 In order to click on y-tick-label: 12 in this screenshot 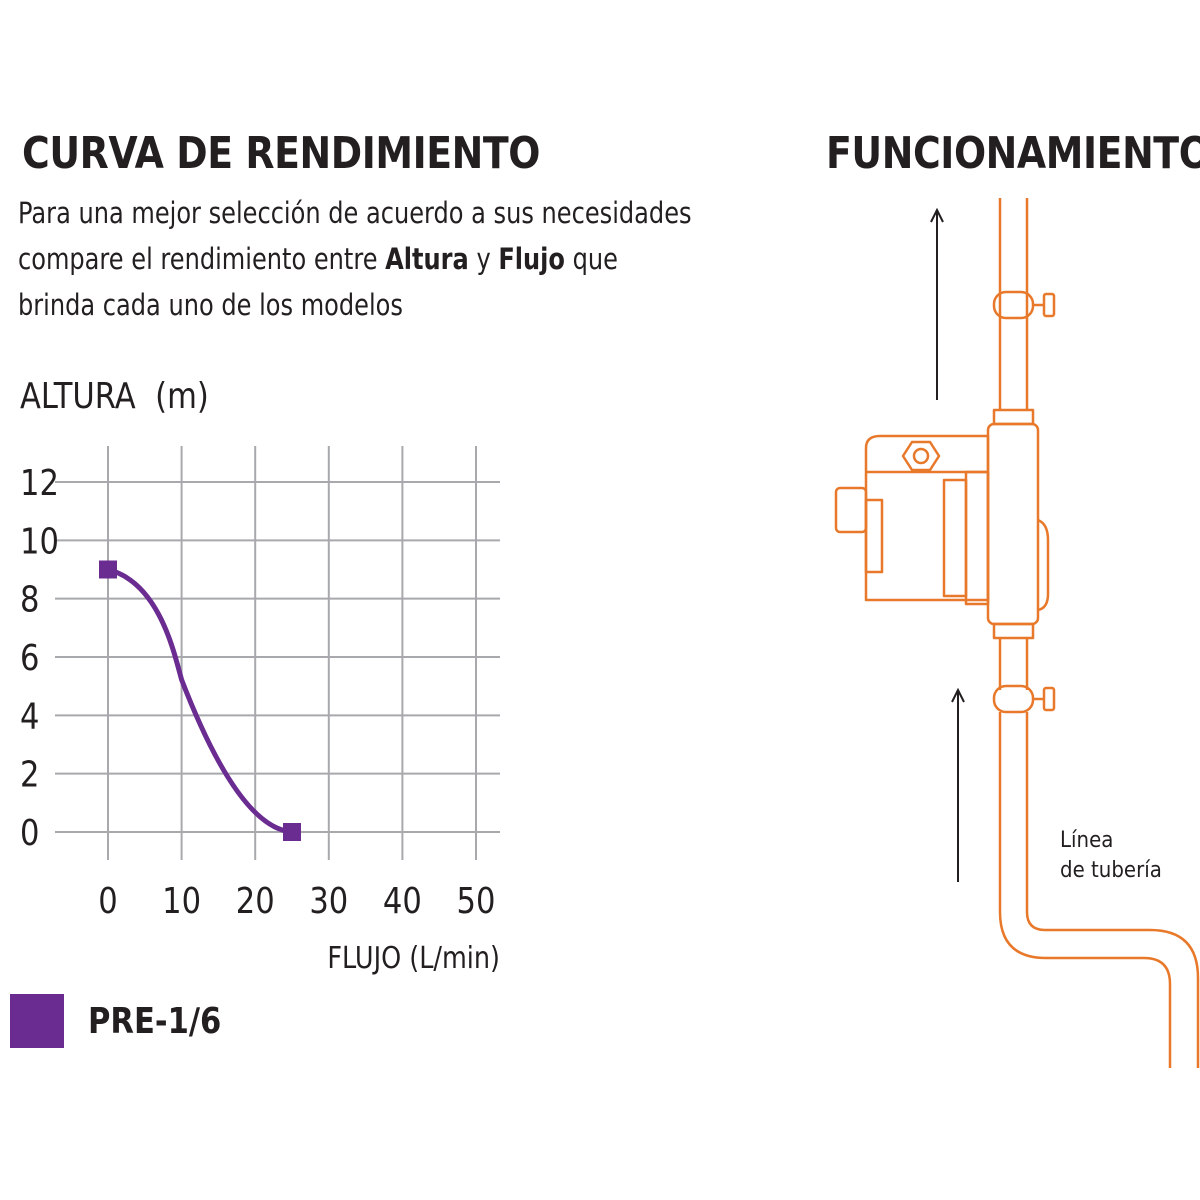, I will do `click(39, 483)`.